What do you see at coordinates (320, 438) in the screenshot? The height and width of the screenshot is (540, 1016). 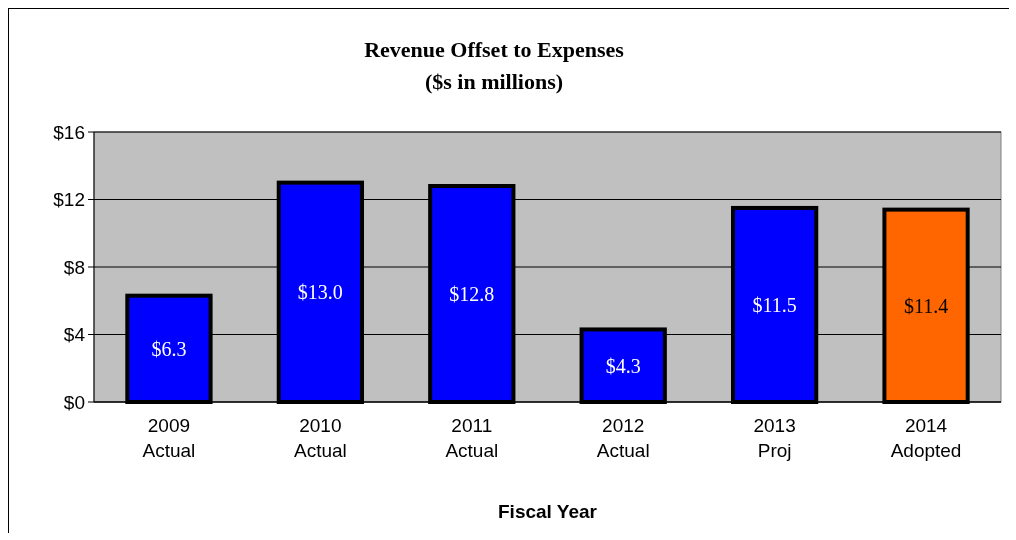 I see `x-tick-label: 2010 Actual` at bounding box center [320, 438].